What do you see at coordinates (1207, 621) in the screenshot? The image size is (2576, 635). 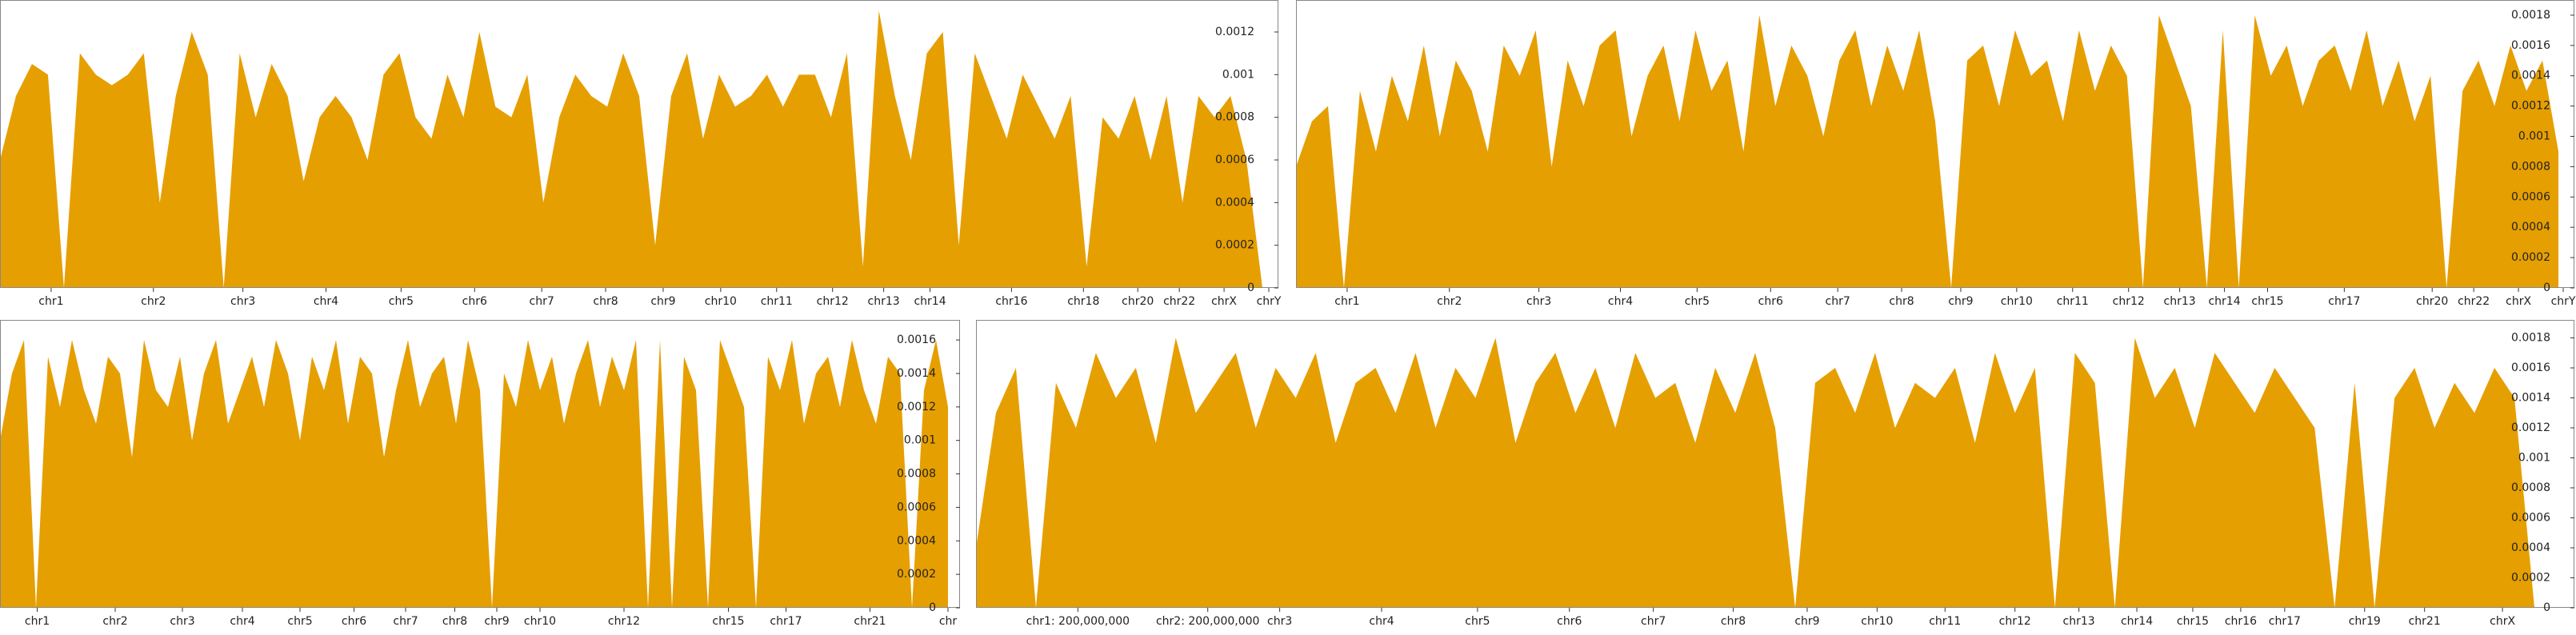 I see `x-tick-label: chr2: 200,000,000` at bounding box center [1207, 621].